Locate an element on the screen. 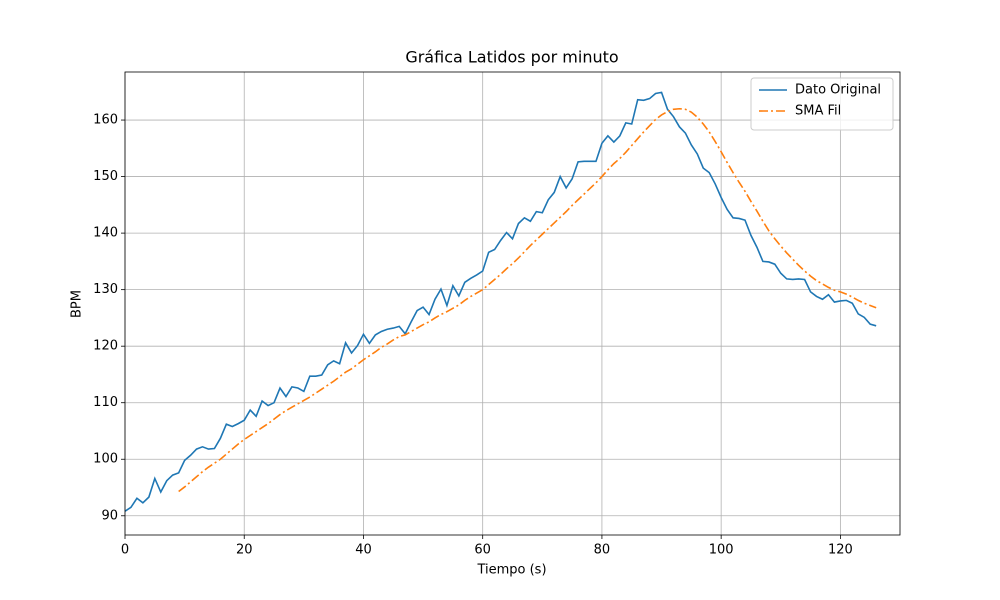 This screenshot has height=600, width=1000. legend-box is located at coordinates (822, 104).